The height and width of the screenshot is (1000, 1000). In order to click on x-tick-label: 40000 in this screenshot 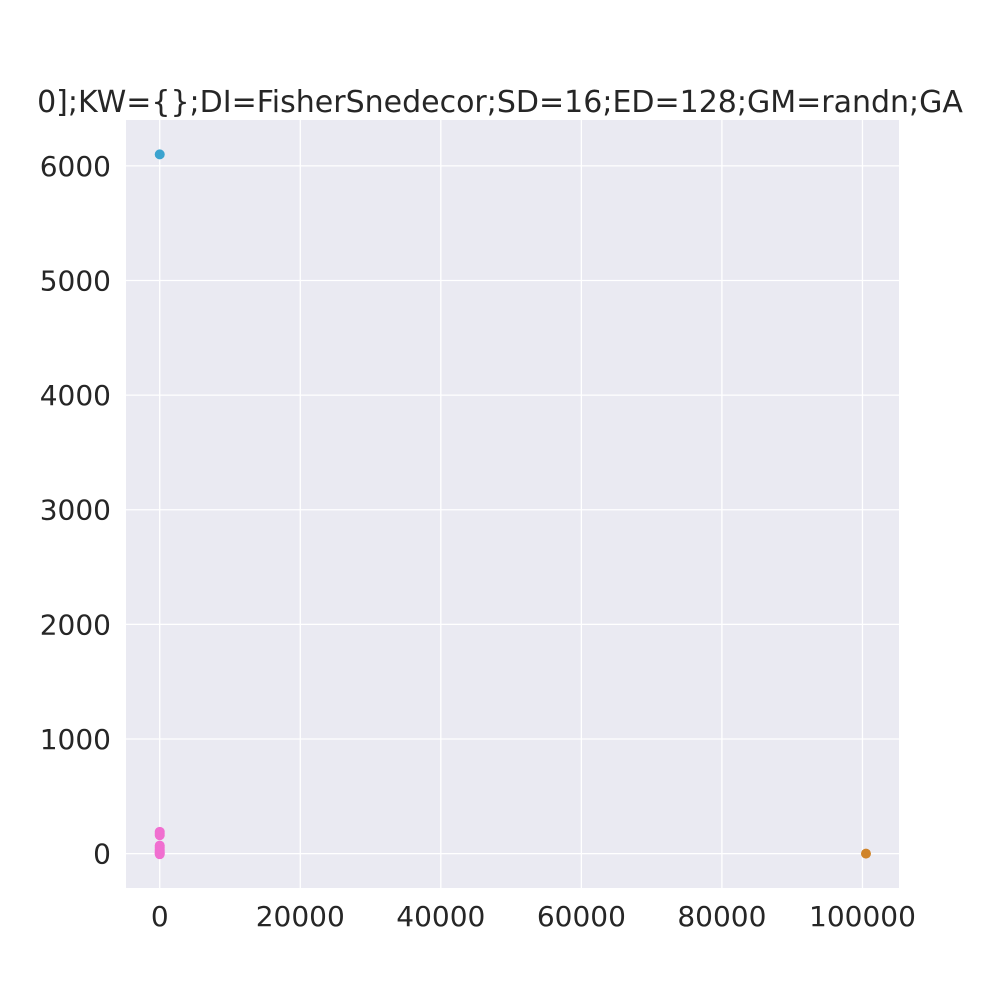, I will do `click(440, 916)`.